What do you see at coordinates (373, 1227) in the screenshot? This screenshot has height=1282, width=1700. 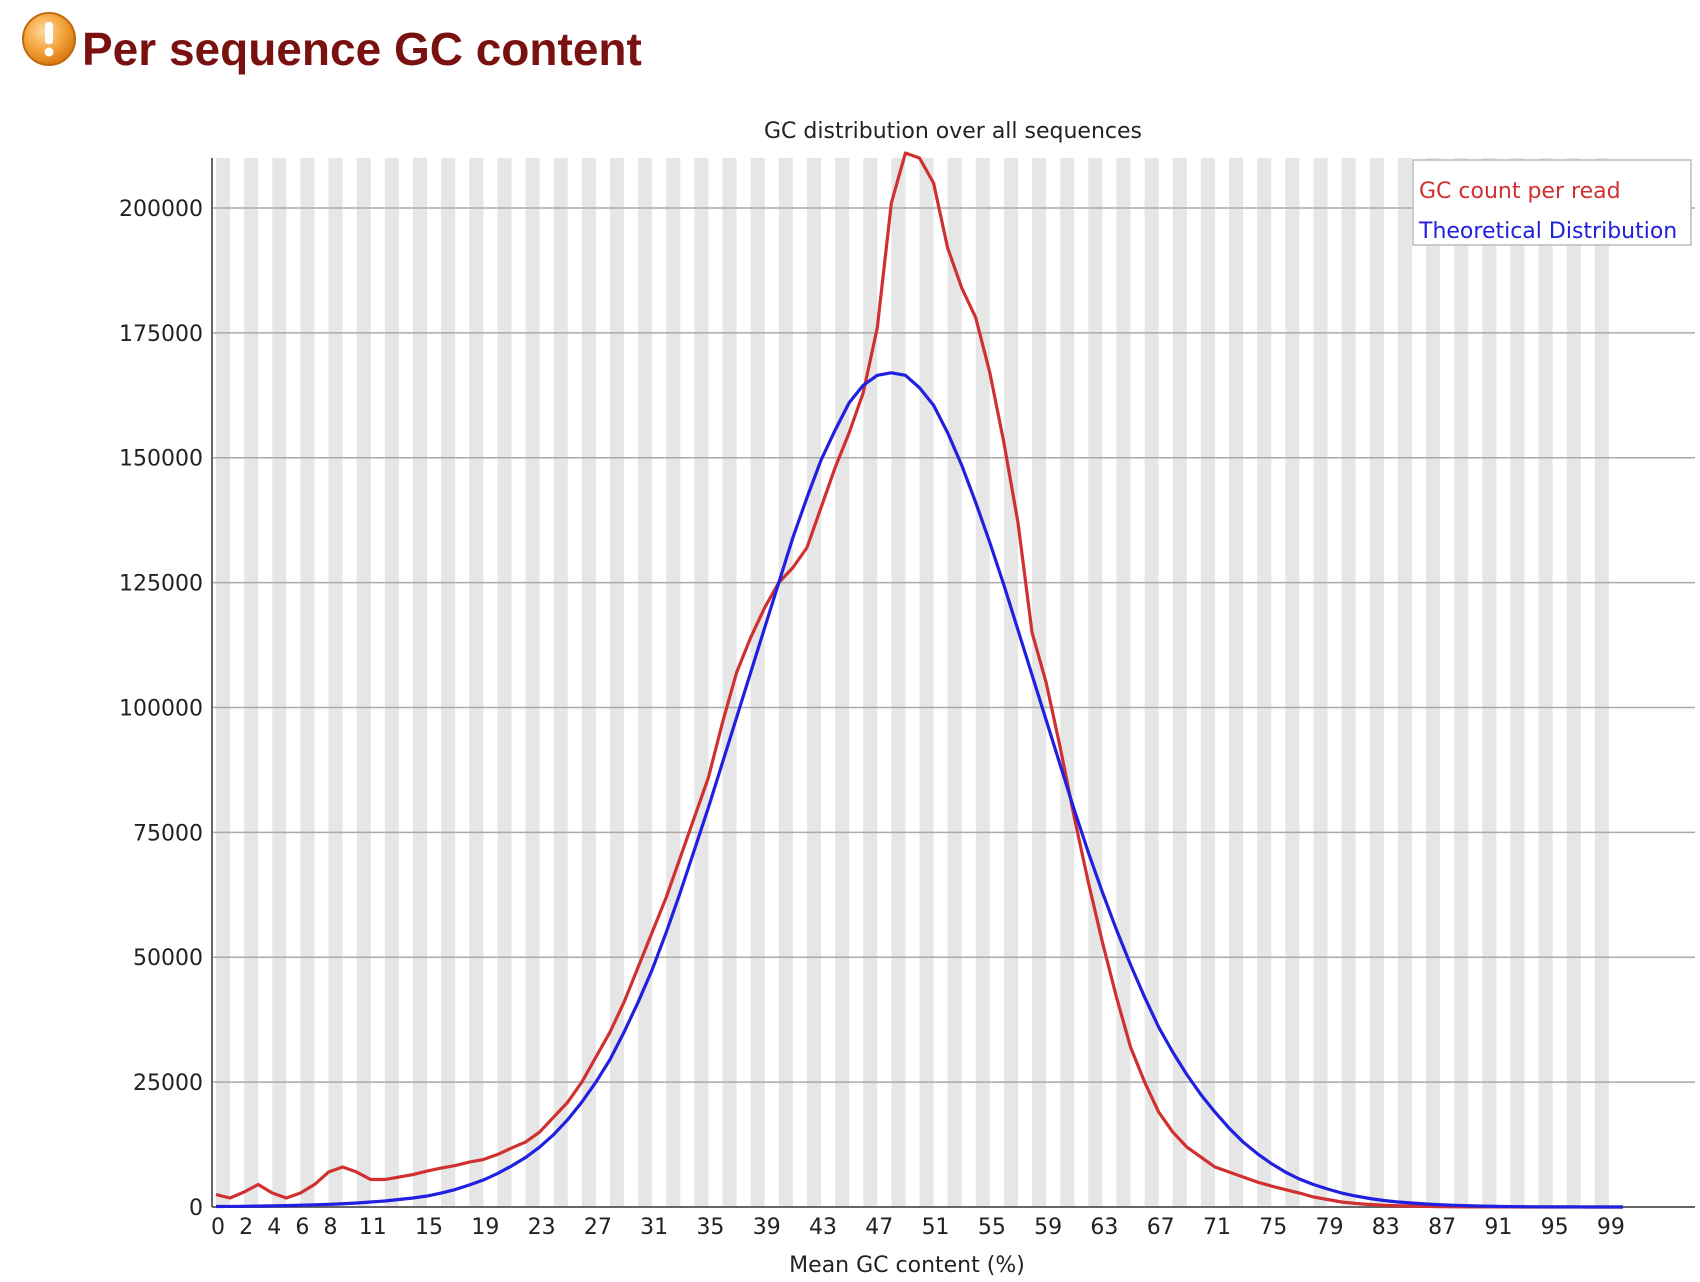 I see `x-tick-label: 11` at bounding box center [373, 1227].